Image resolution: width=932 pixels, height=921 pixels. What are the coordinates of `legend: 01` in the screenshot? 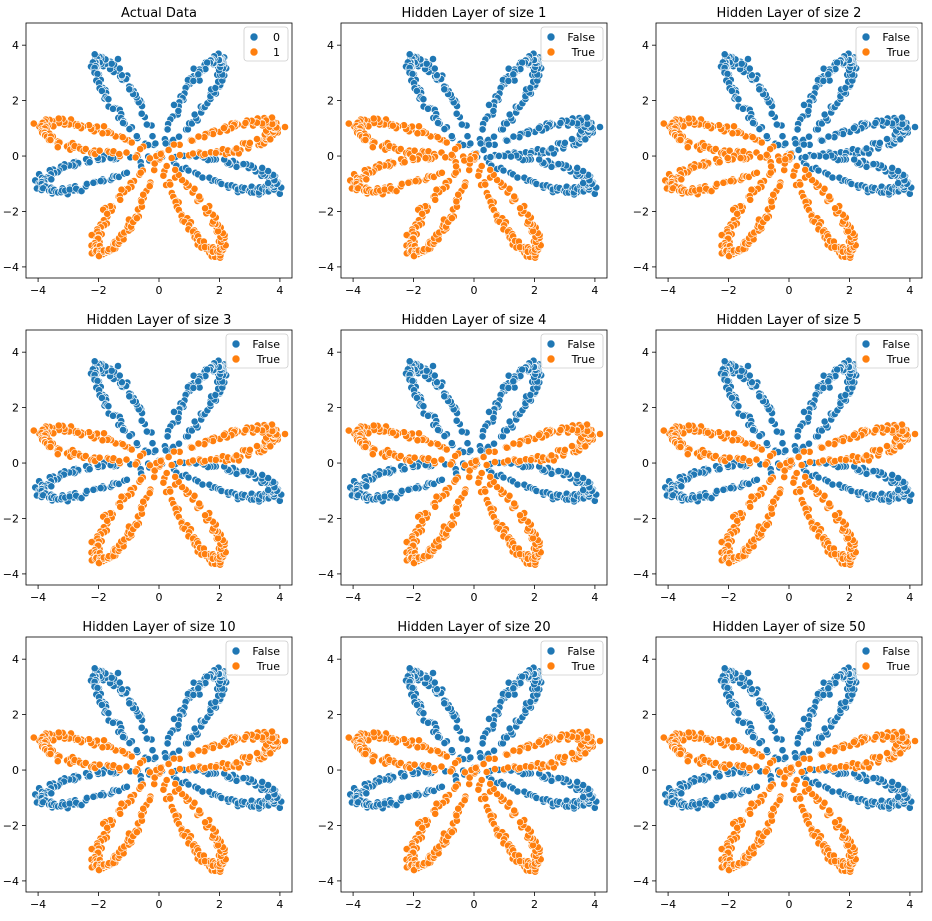 It's located at (266, 44).